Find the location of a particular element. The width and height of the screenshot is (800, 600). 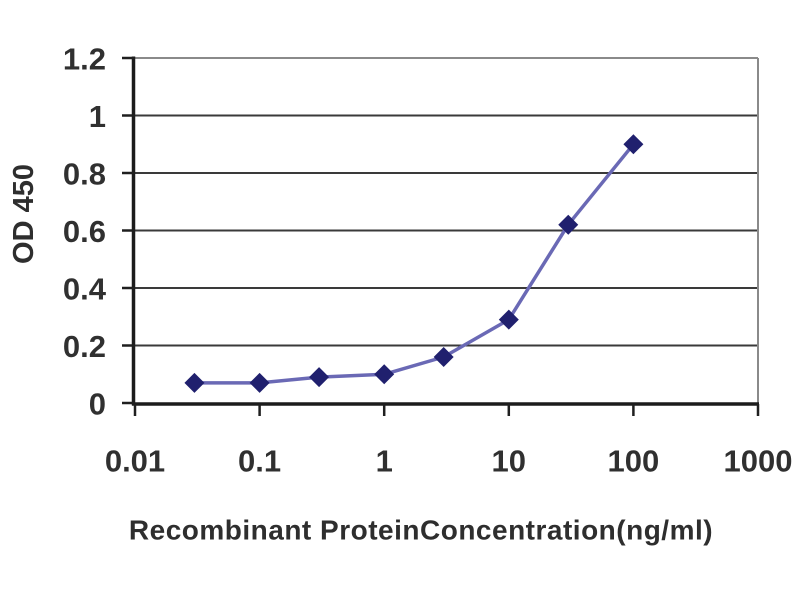

x-tick-label: 0.01 is located at coordinates (135, 461).